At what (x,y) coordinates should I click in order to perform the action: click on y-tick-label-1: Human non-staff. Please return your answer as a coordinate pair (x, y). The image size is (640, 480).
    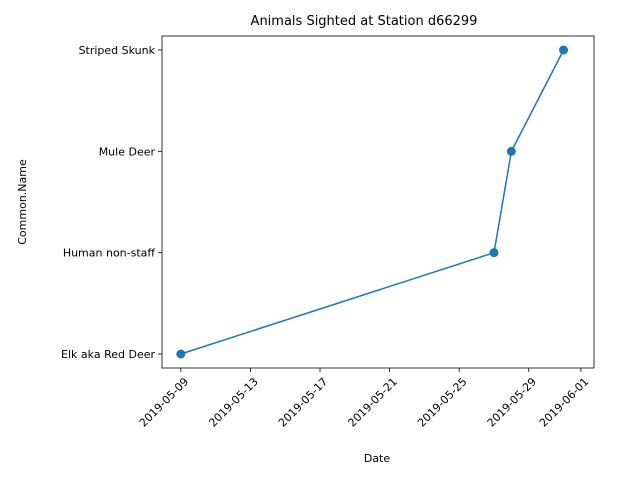
    Looking at the image, I should click on (109, 253).